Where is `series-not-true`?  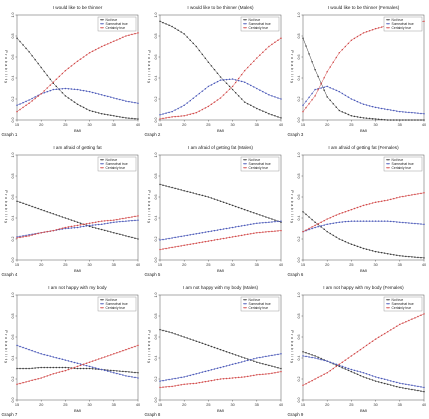 series-not-true is located at coordinates (363, 234).